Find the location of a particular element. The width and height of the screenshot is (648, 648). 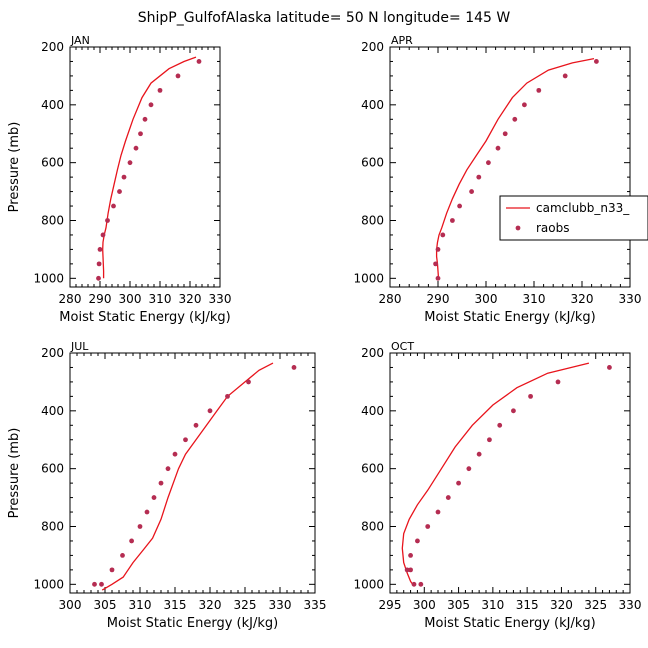

y-axis-label: Pressure (mb) is located at coordinates (14, 473).